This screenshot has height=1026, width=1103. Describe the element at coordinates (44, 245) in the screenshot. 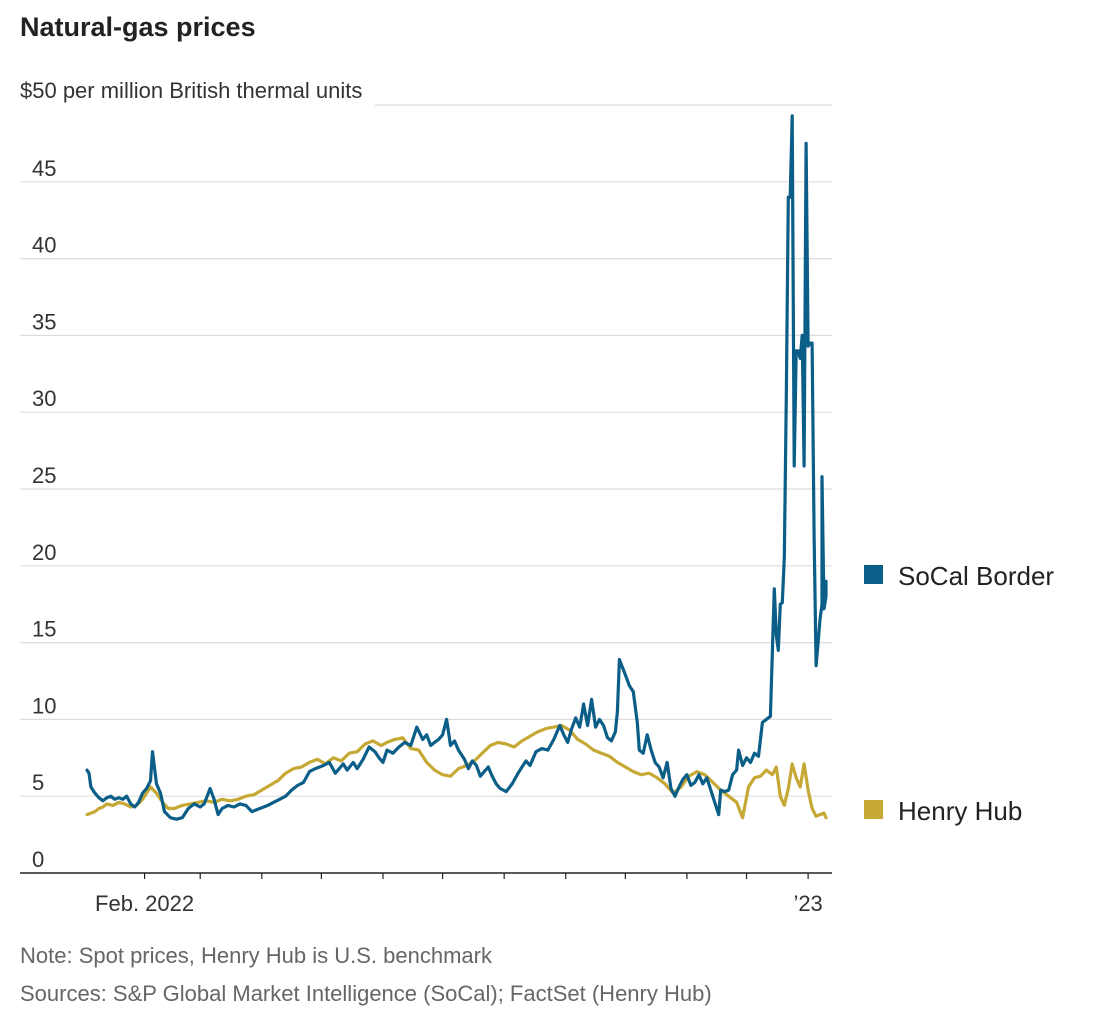

I see `y-tick-label: 40` at that location.